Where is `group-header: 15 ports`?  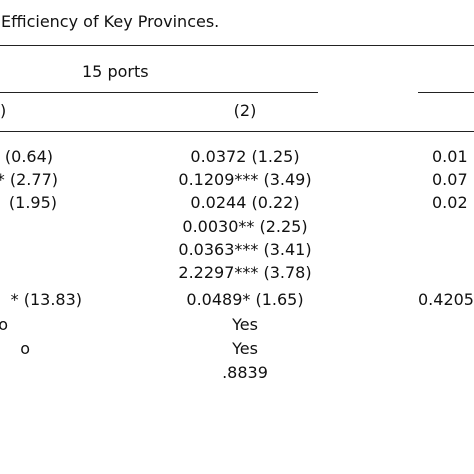 group-header: 15 ports is located at coordinates (115, 71).